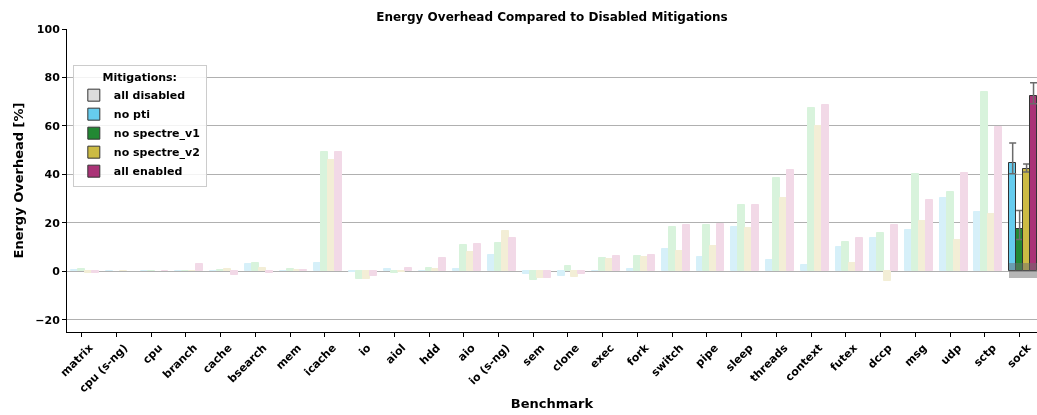  I want to click on x-axis-title: Benchmark, so click(552, 403).